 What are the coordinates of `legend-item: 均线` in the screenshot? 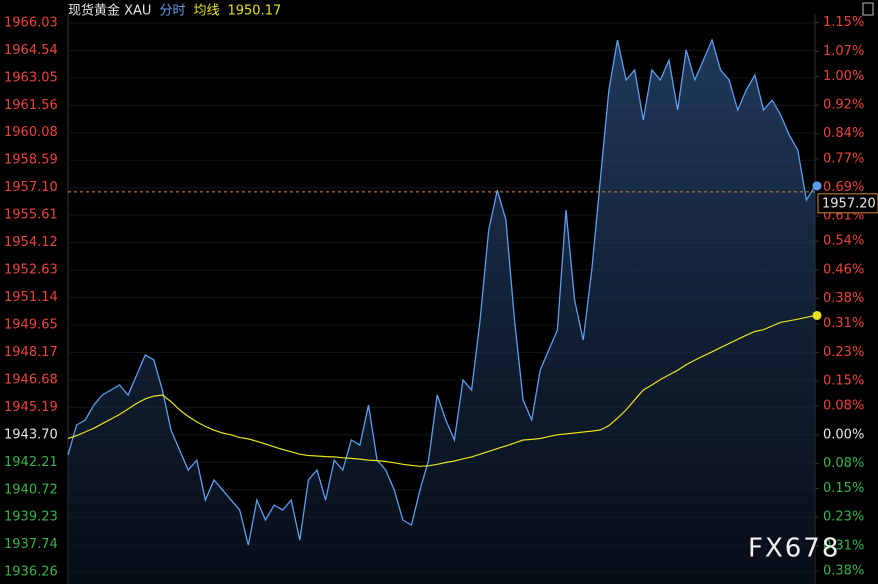 It's located at (206, 11).